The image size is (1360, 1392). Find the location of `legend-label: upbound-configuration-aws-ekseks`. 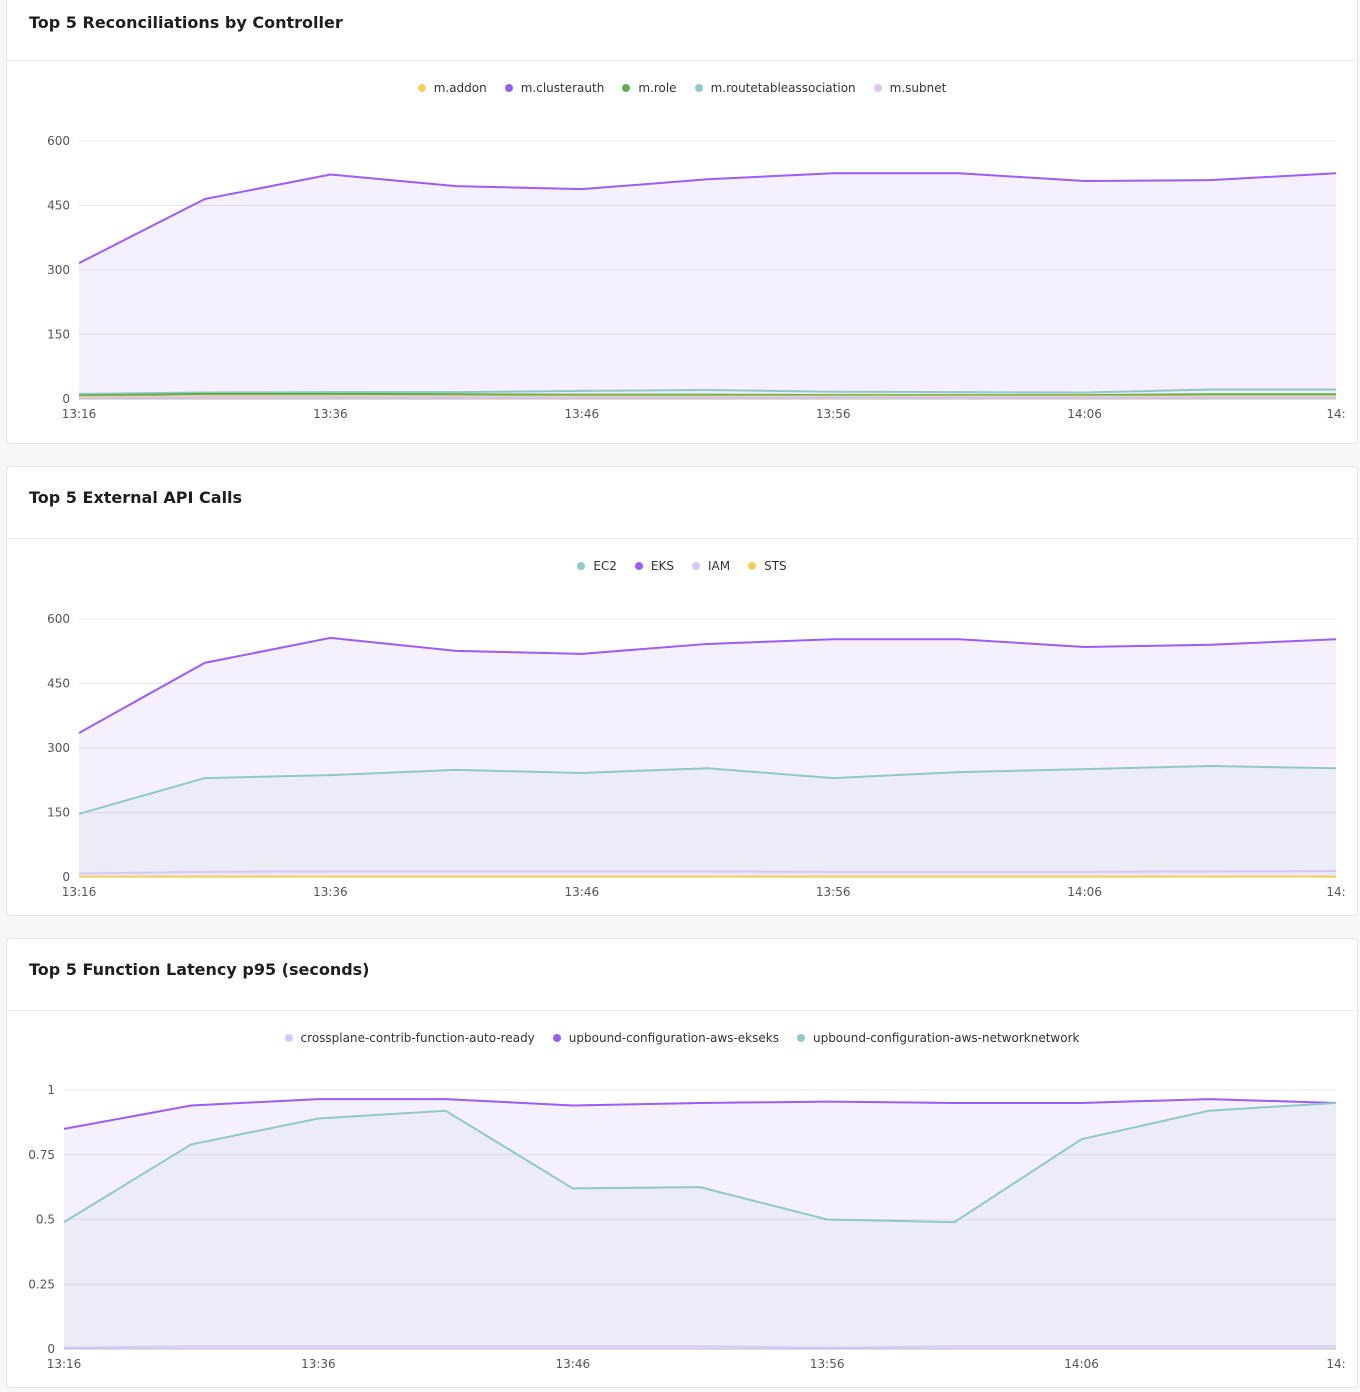

legend-label: upbound-configuration-aws-ekseks is located at coordinates (673, 1038).